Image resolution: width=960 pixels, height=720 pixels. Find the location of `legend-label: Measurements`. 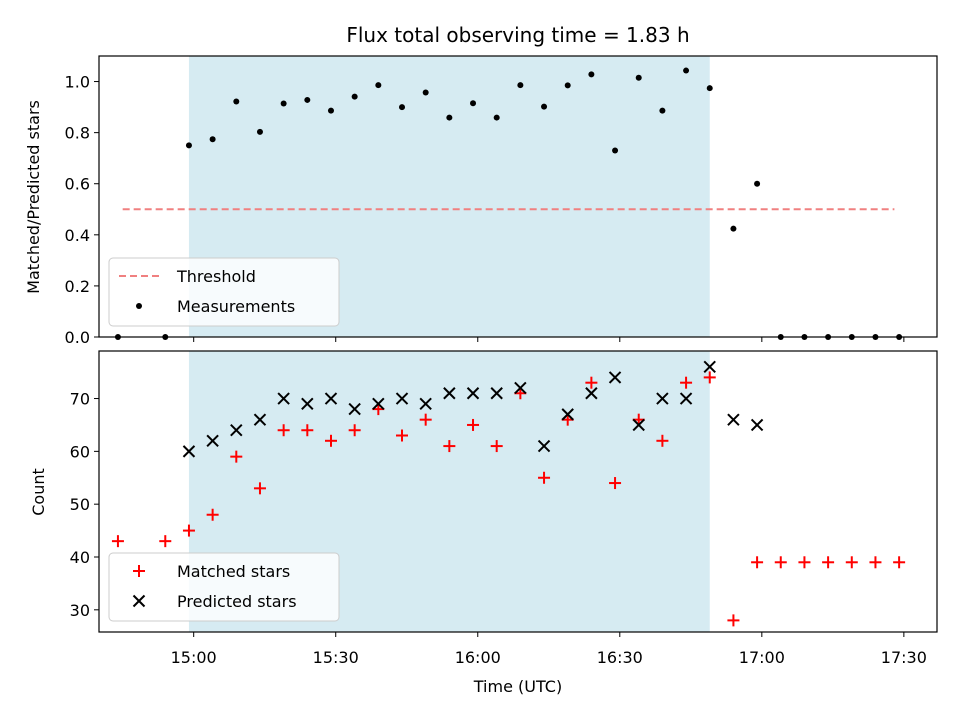

legend-label: Measurements is located at coordinates (236, 306).